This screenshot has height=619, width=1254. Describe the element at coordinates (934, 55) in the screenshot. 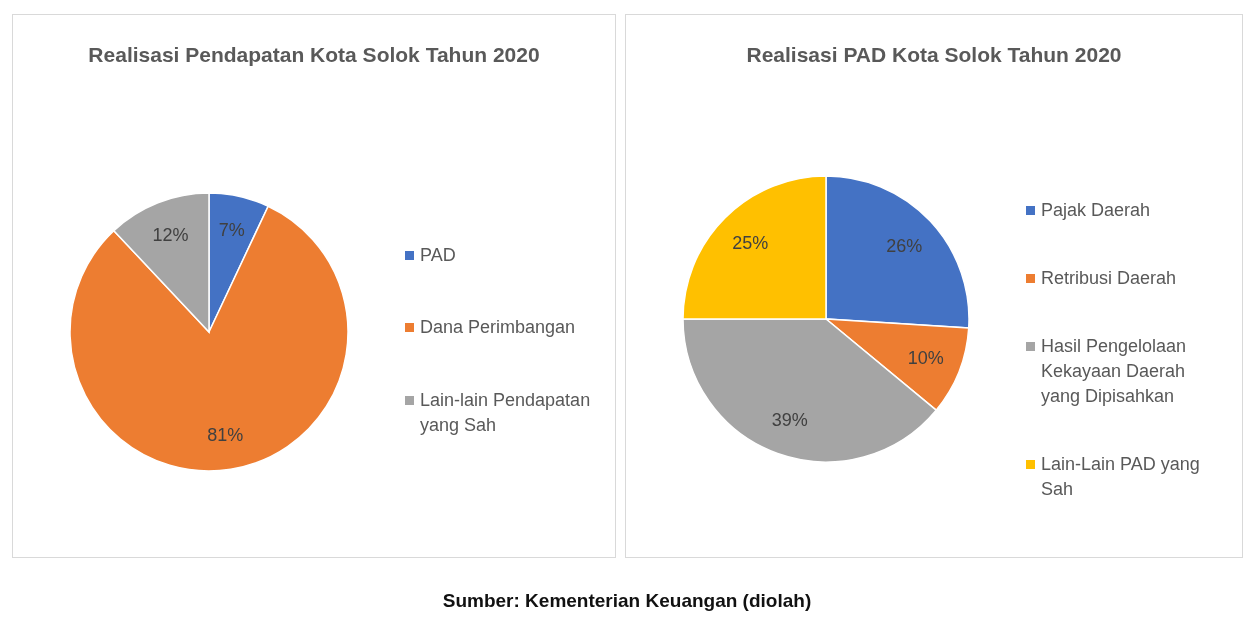

I see `chart-title: Realisasi PAD Kota Solok Tahun 2020` at that location.